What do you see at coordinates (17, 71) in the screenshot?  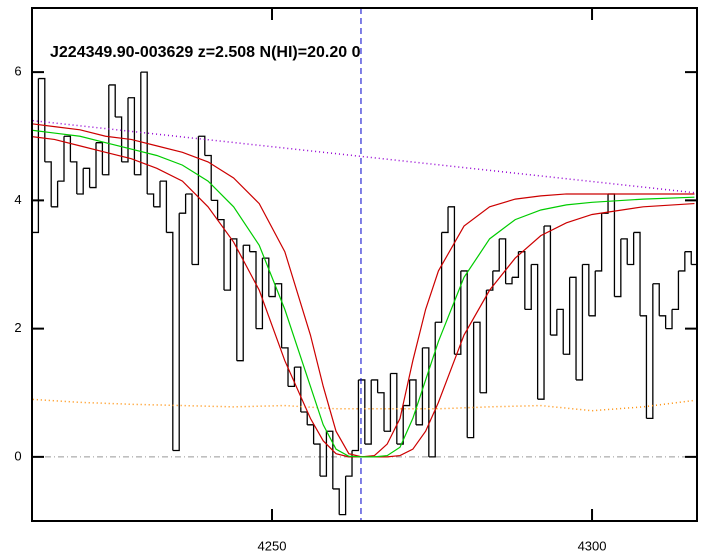 I see `y-tick-label: 6` at bounding box center [17, 71].